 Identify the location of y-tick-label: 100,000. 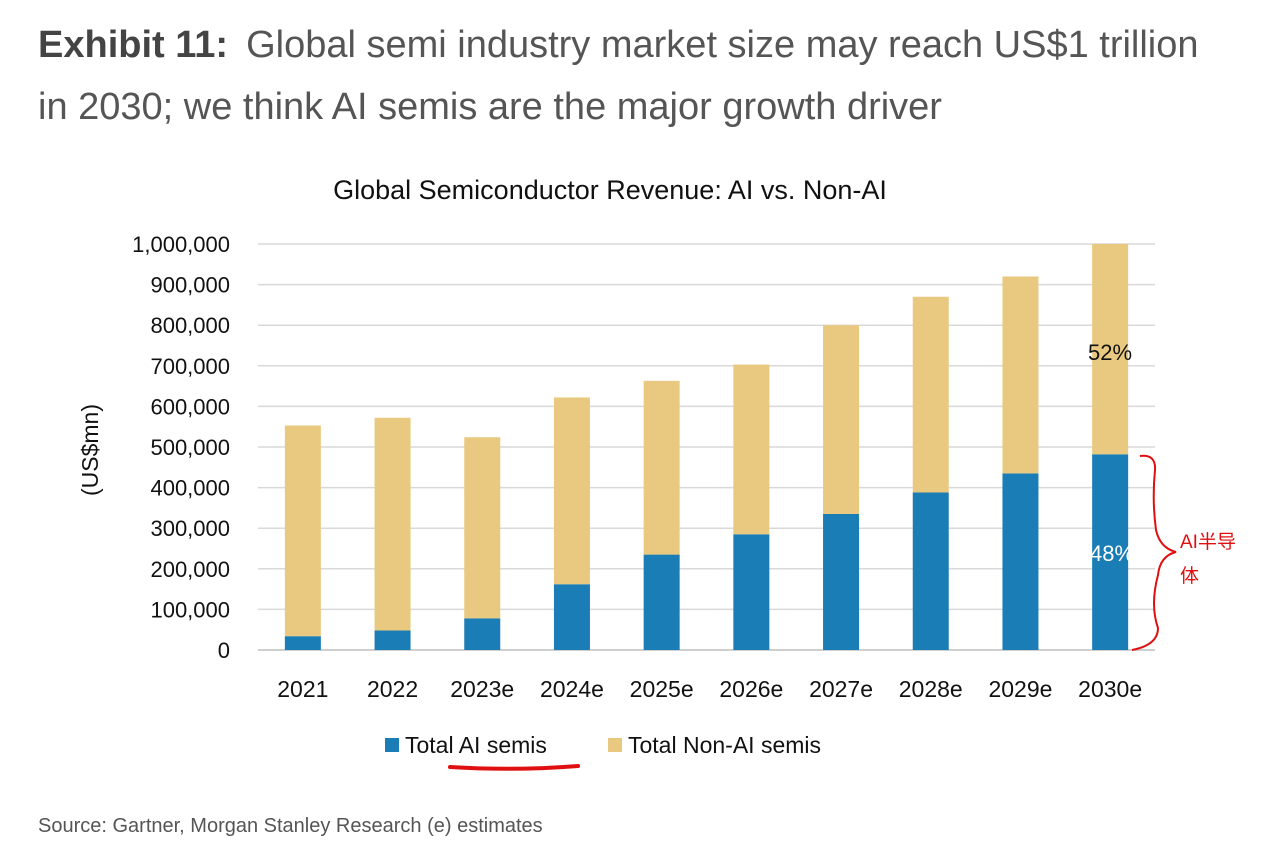
(190, 609).